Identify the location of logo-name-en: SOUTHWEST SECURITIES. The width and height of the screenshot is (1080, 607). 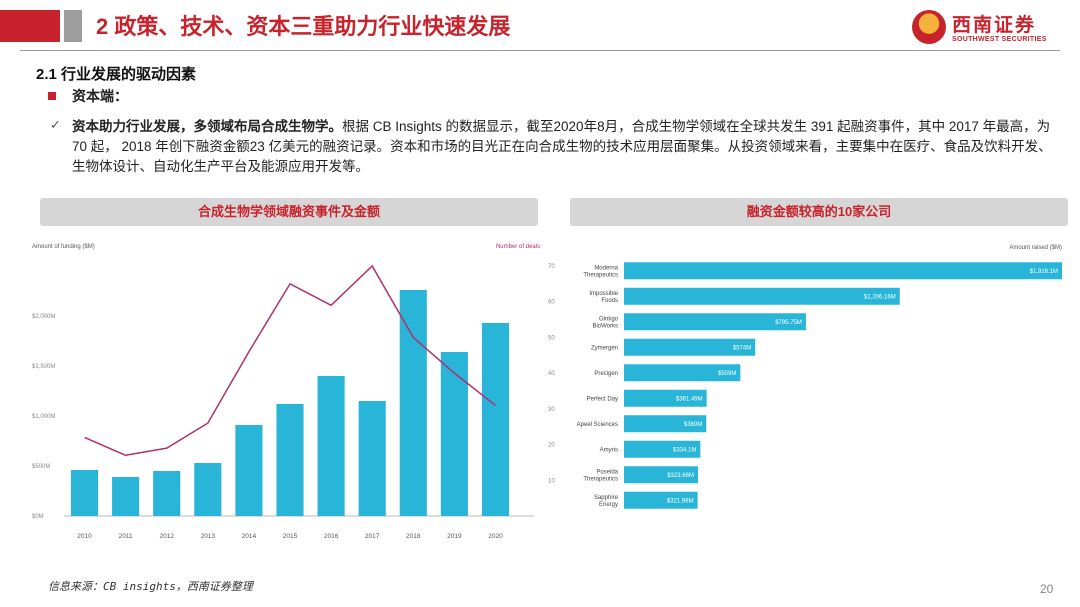
(999, 39).